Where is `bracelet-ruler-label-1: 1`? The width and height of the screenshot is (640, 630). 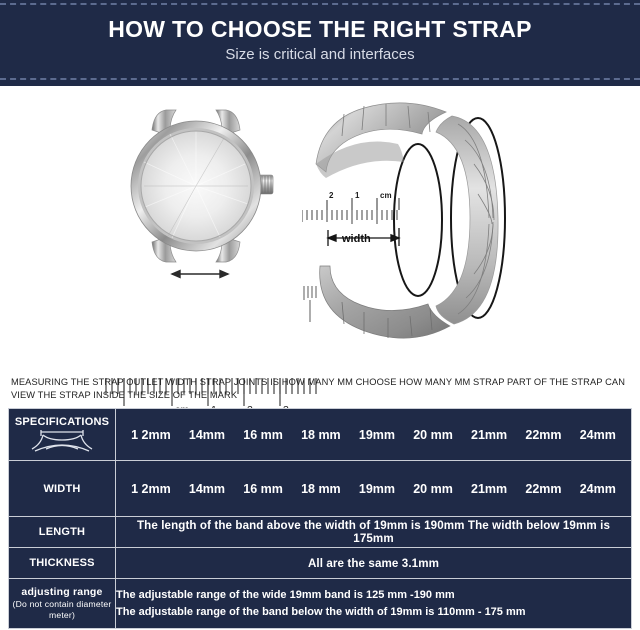 bracelet-ruler-label-1: 1 is located at coordinates (357, 195).